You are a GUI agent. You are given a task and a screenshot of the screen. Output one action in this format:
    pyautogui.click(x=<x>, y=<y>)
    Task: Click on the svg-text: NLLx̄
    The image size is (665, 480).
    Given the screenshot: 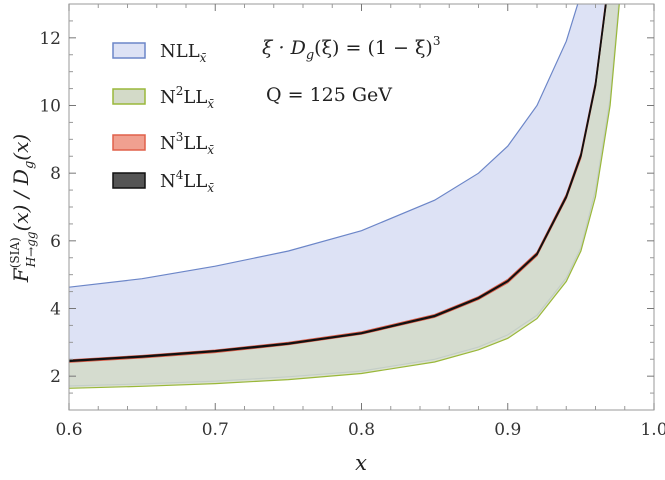 What is the action you would take?
    pyautogui.click(x=183, y=53)
    